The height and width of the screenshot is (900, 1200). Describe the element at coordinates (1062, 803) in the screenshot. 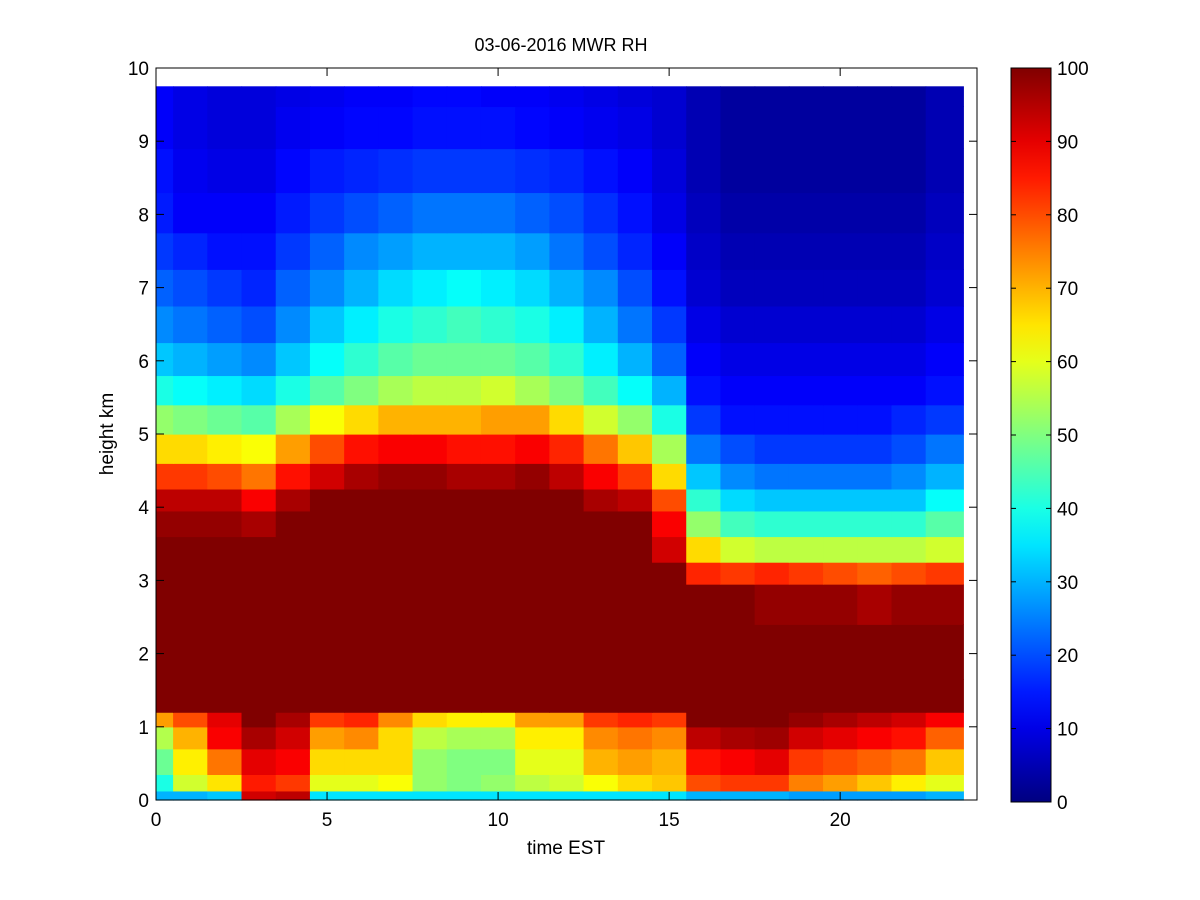

I see `colorbar-tick-label: 0` at that location.